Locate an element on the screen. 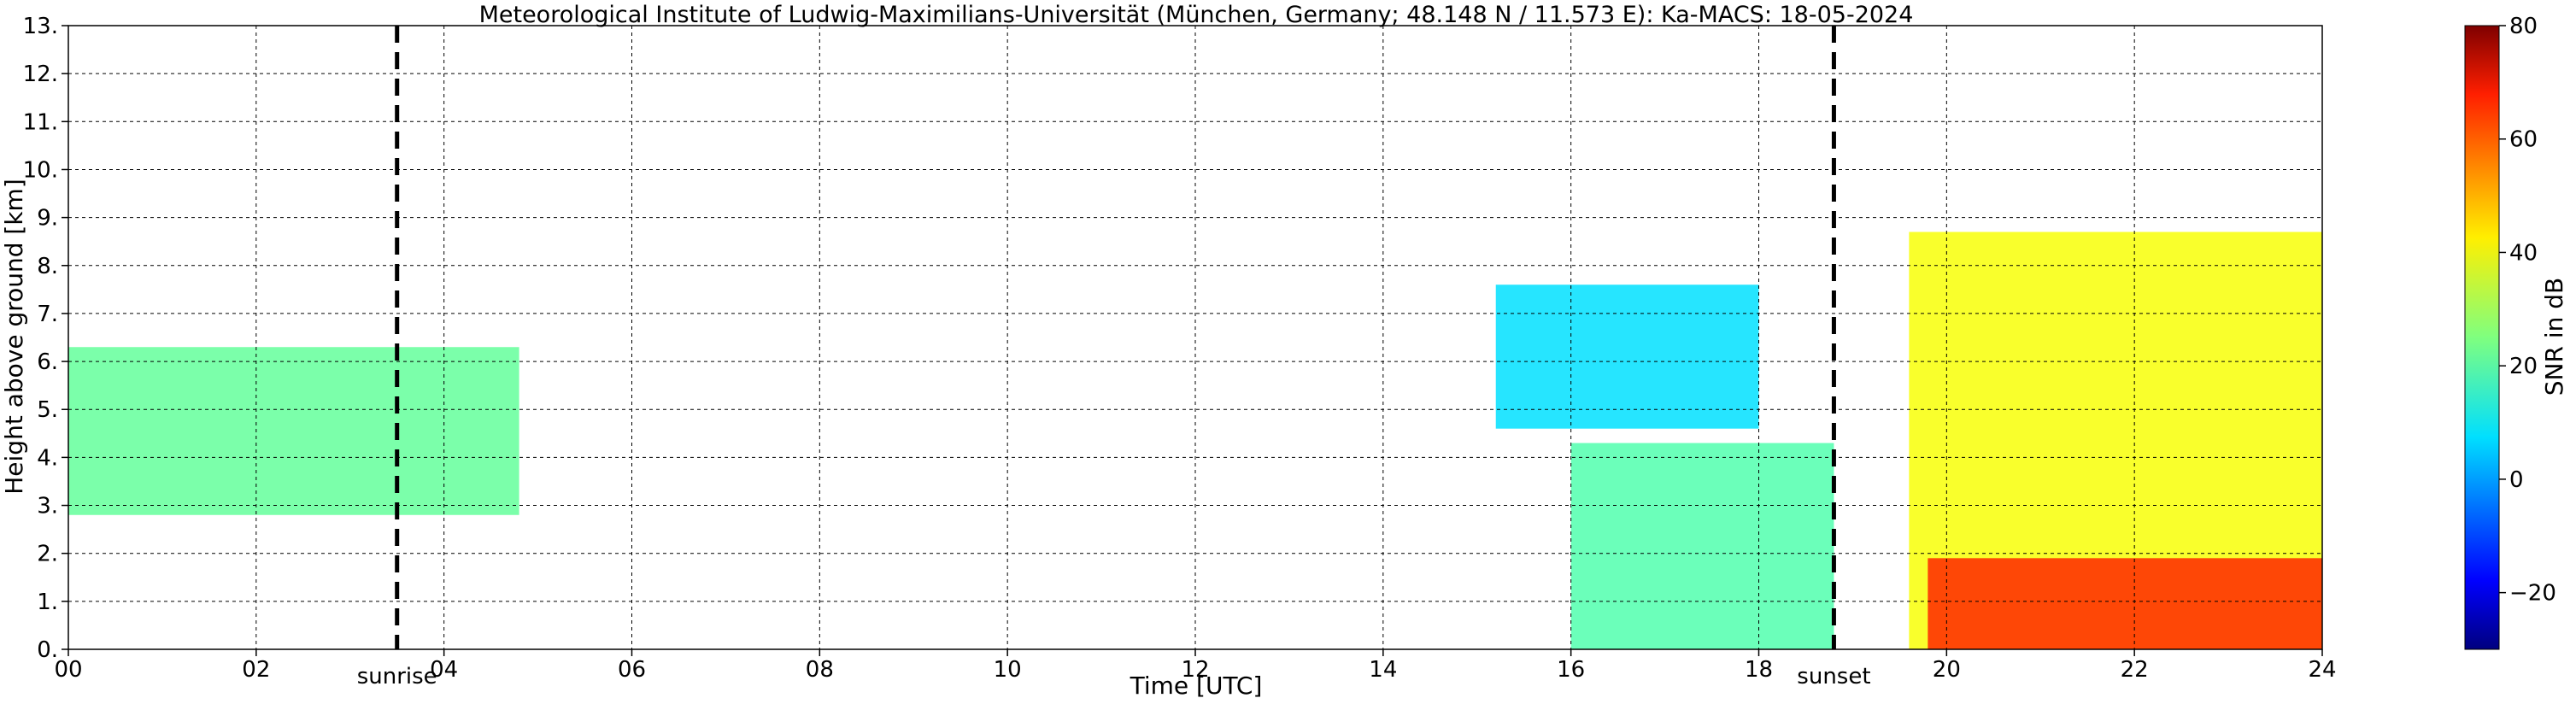 The image size is (2576, 704). colorbar-tick-label: 20 is located at coordinates (2523, 366).